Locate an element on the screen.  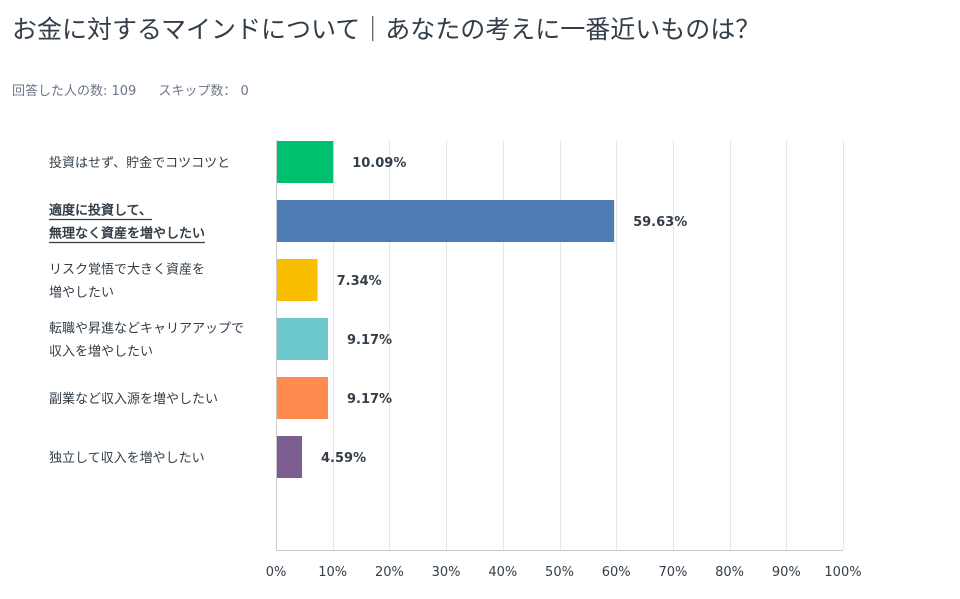
bar-value-label: 7.34% is located at coordinates (359, 281).